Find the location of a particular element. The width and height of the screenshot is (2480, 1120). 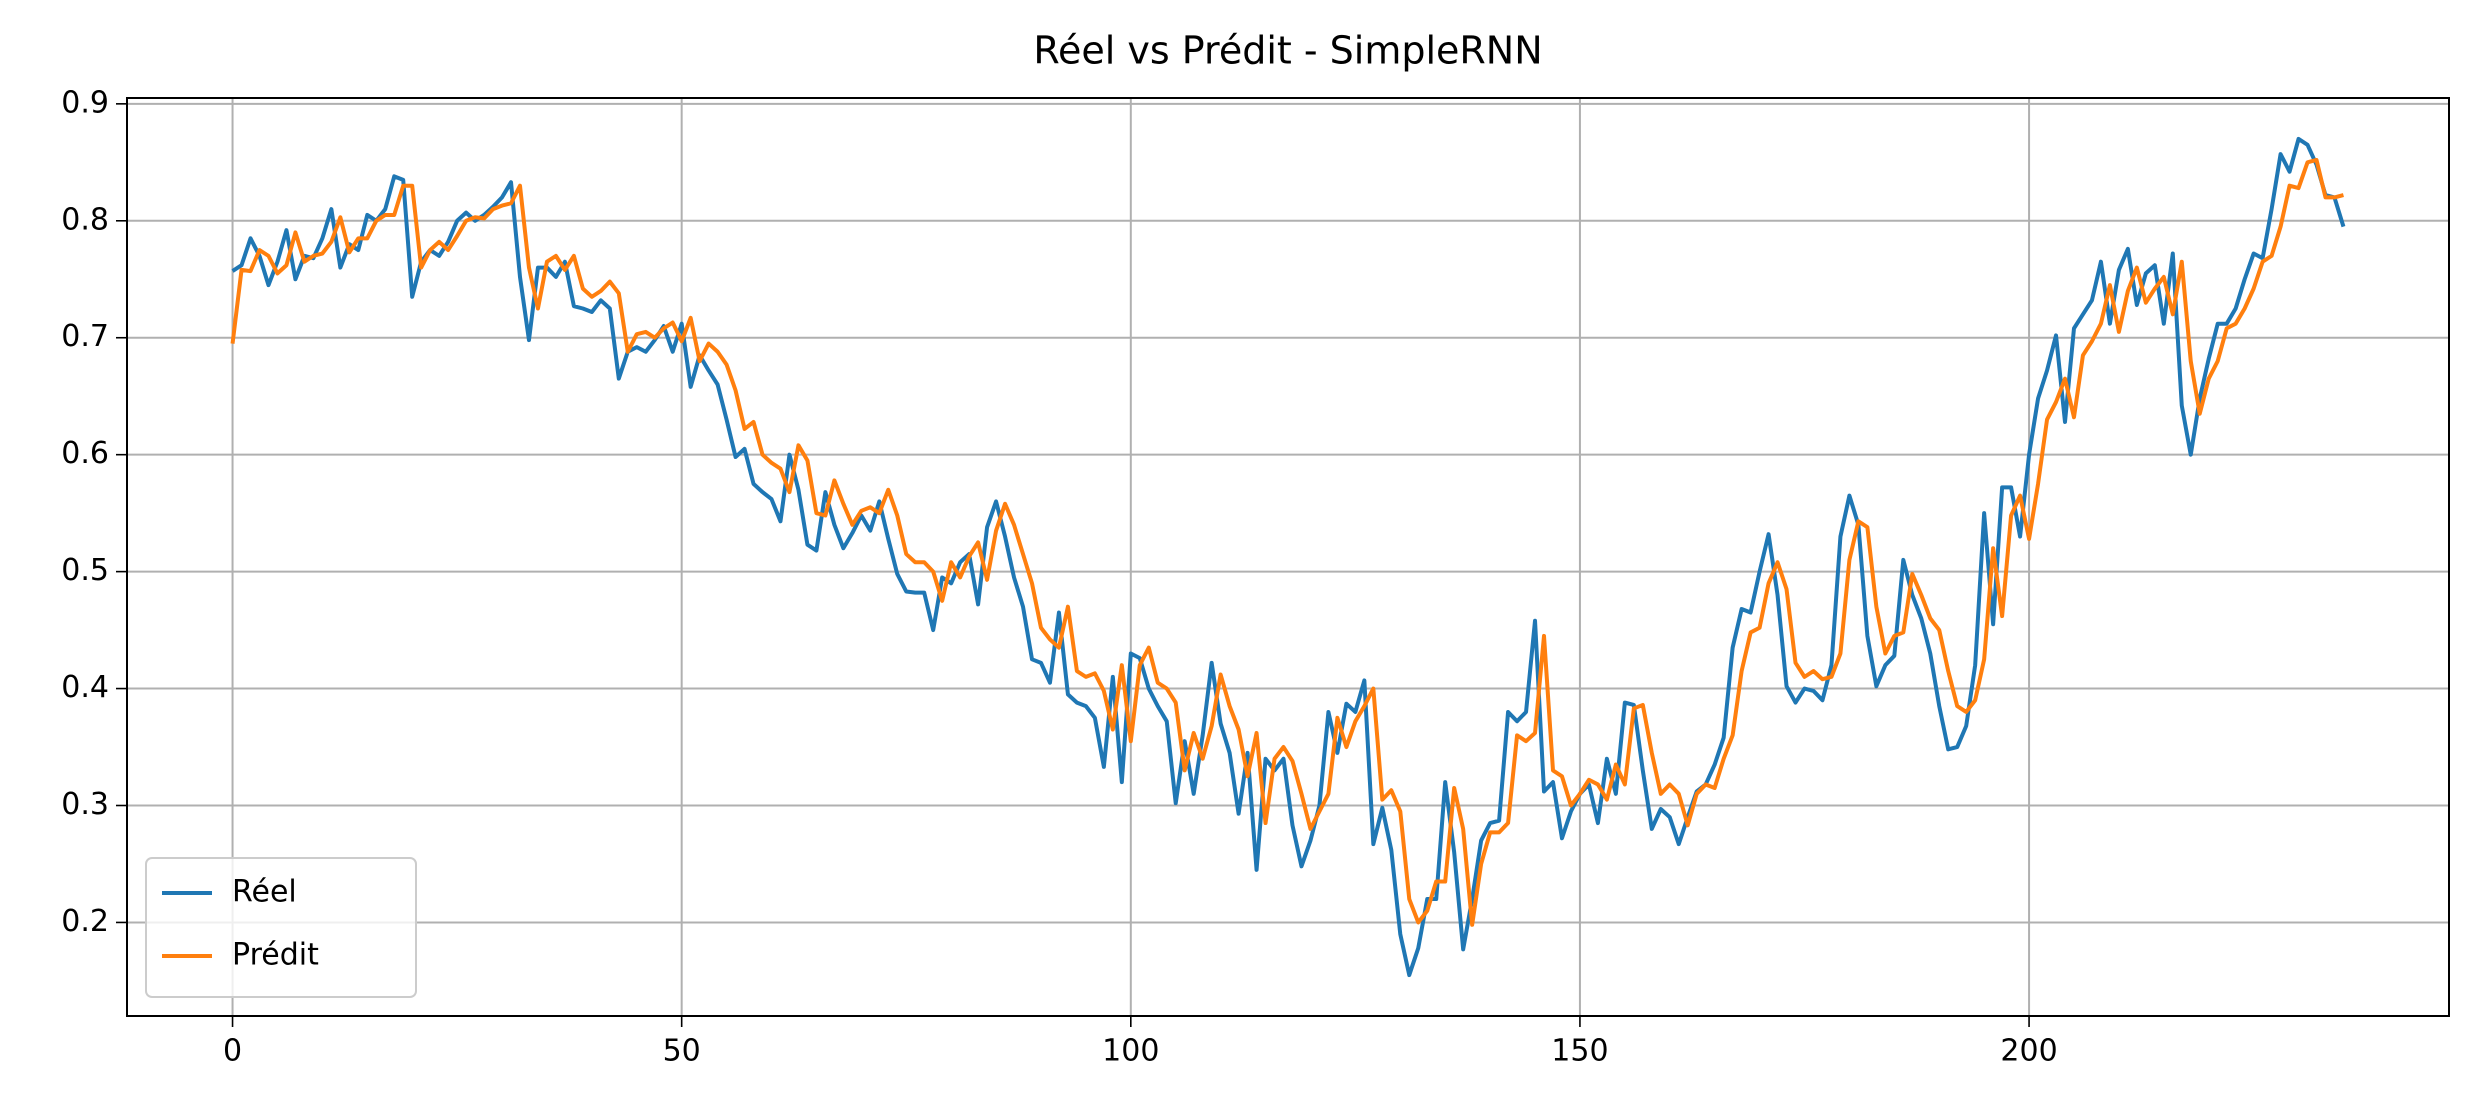

legend: Réel Prédit is located at coordinates (281, 927).